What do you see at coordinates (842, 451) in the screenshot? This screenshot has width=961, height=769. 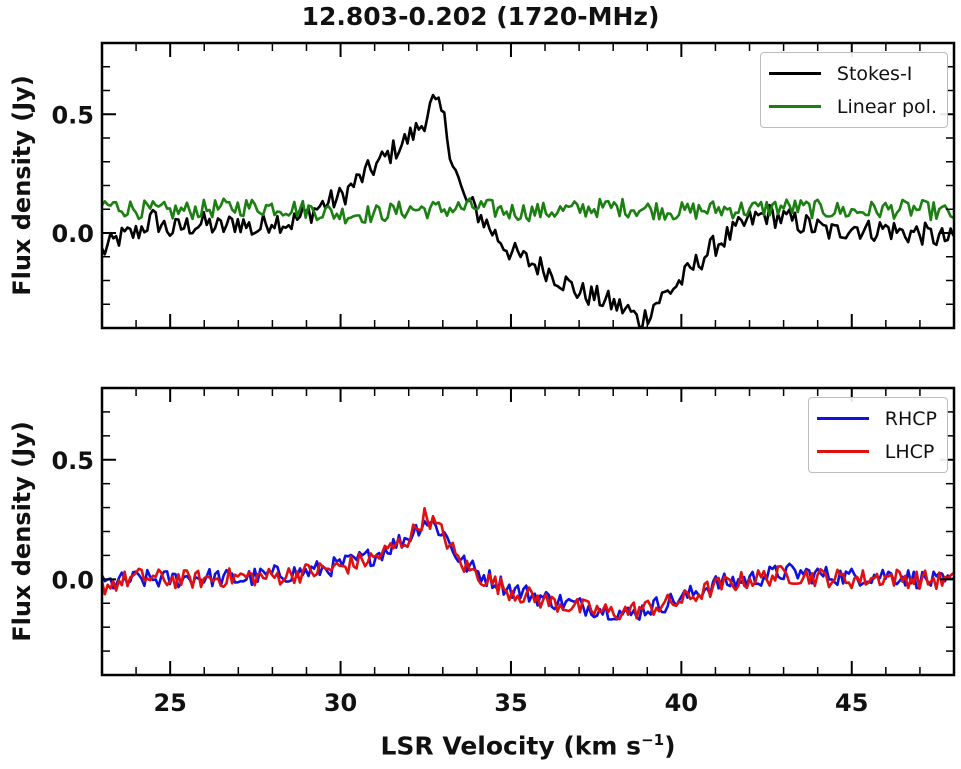 I see `legend-swatch-lhcp` at bounding box center [842, 451].